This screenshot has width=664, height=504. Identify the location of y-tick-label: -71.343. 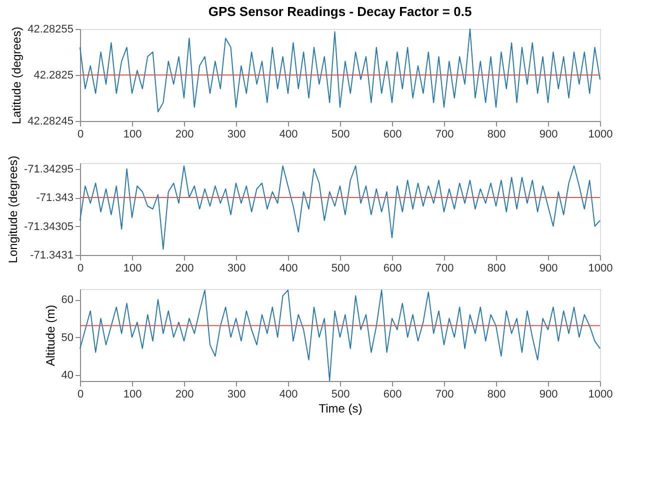
(55, 198).